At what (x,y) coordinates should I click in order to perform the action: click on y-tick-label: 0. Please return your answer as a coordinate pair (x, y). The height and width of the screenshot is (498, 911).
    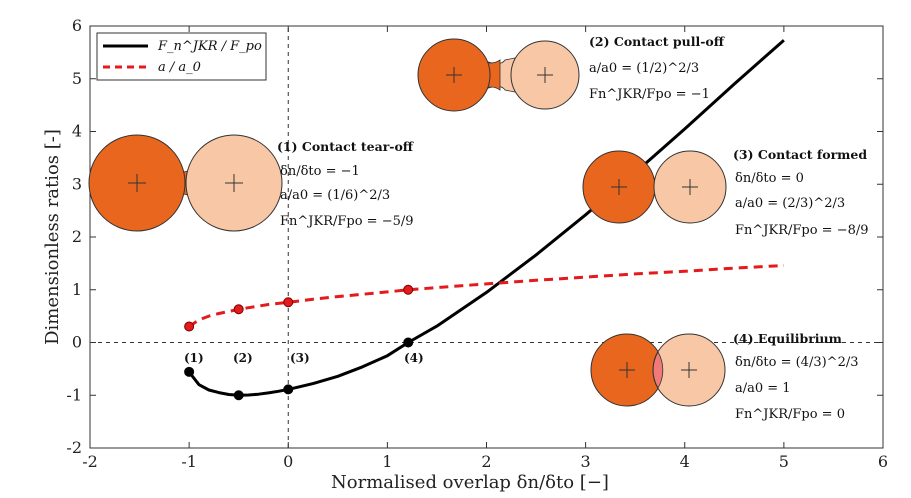
    Looking at the image, I should click on (77, 342).